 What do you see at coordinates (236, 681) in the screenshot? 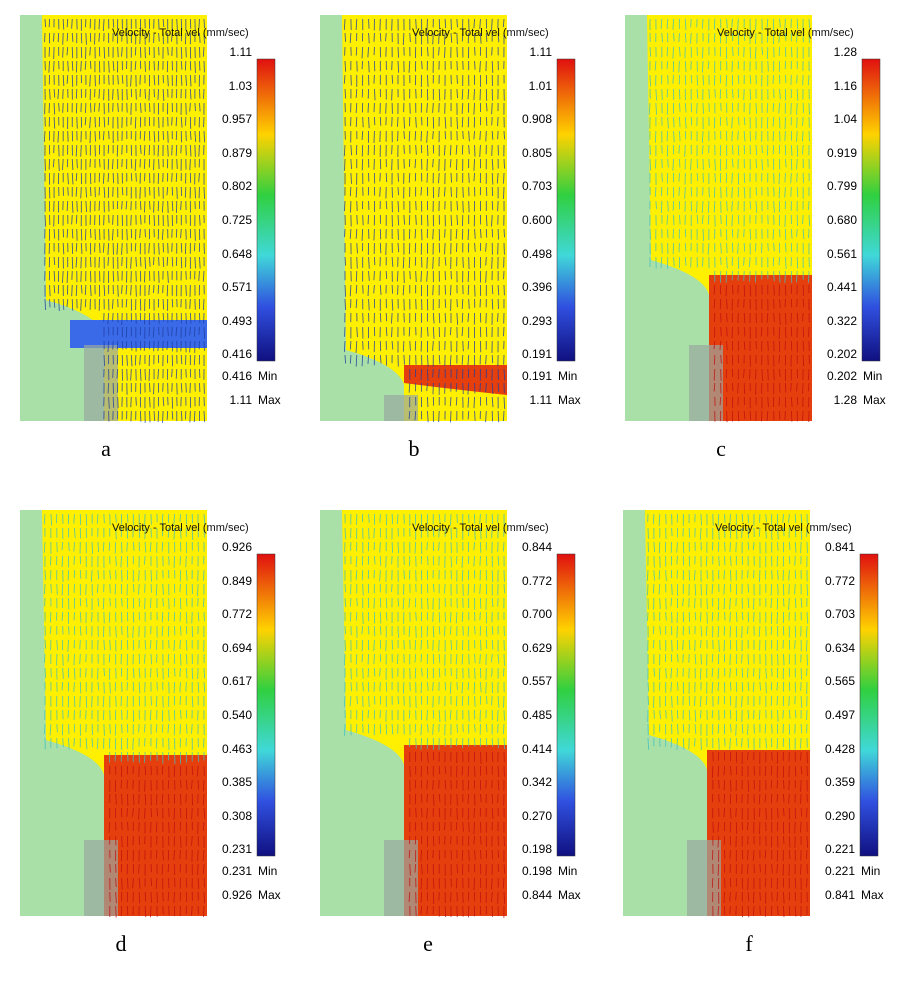
I see `color-scale-tick: 0.617` at bounding box center [236, 681].